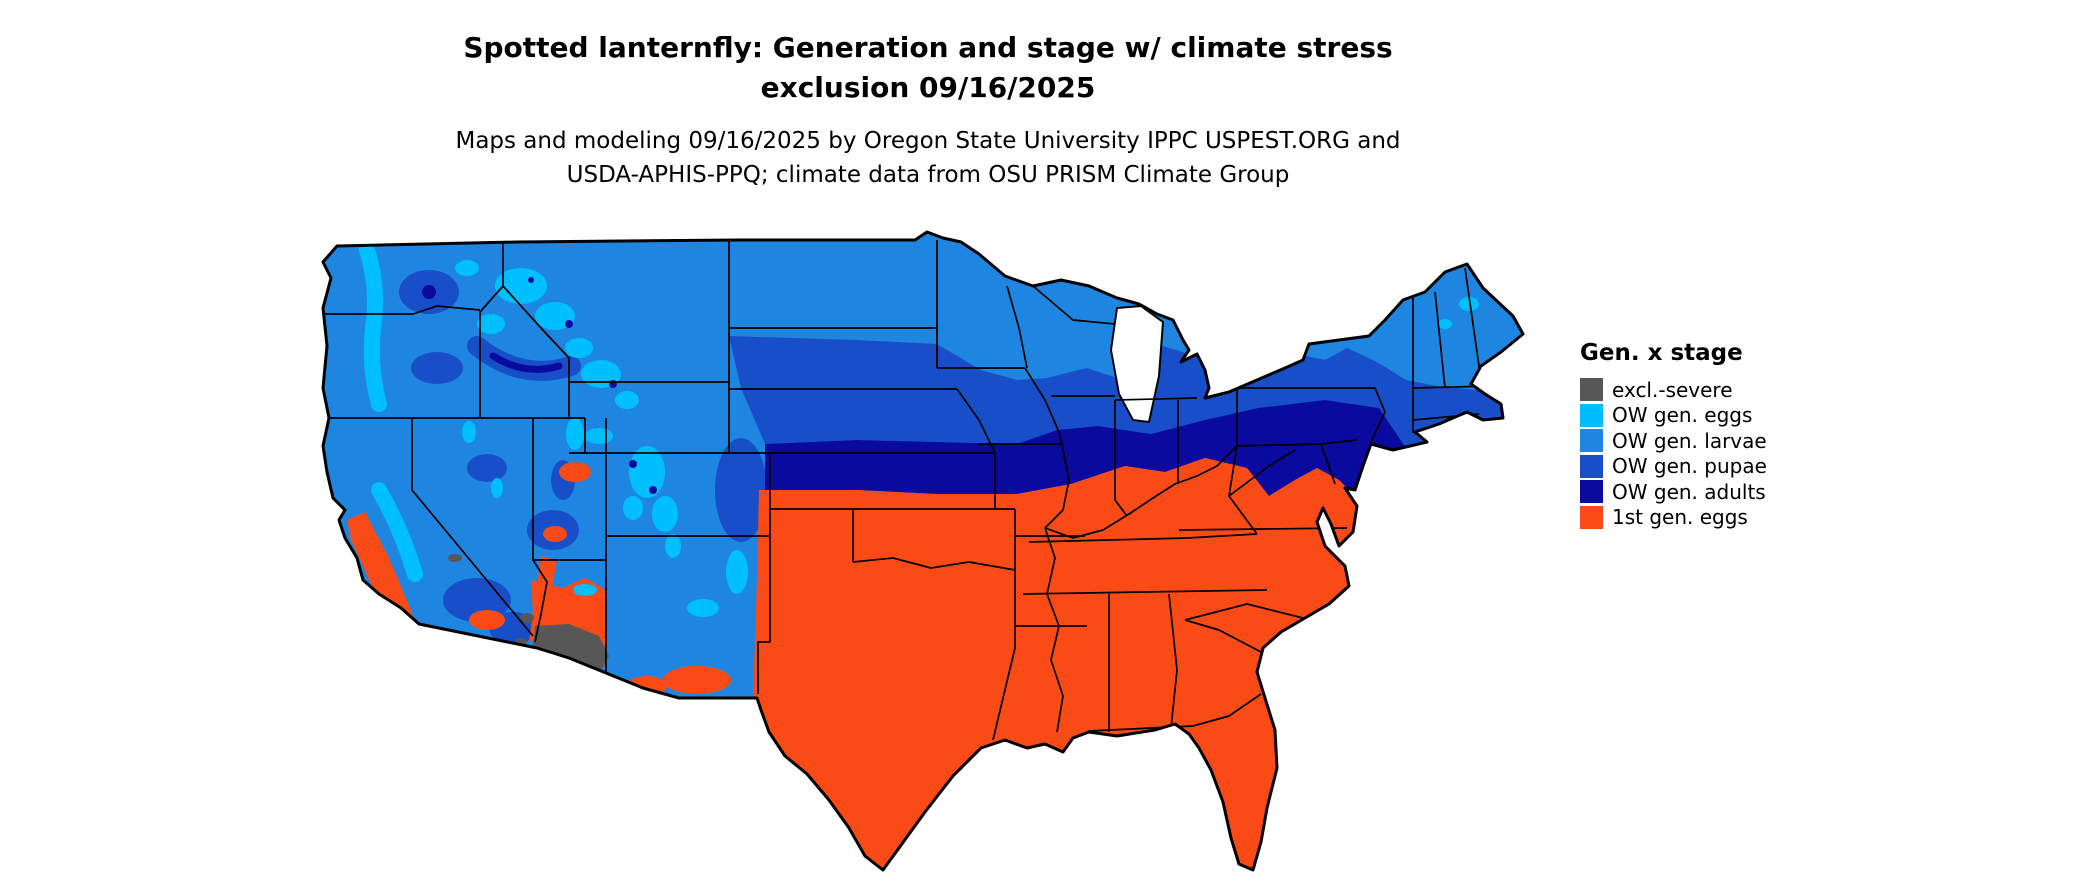  I want to click on legend-item: OW gen. pupae, so click(1673, 467).